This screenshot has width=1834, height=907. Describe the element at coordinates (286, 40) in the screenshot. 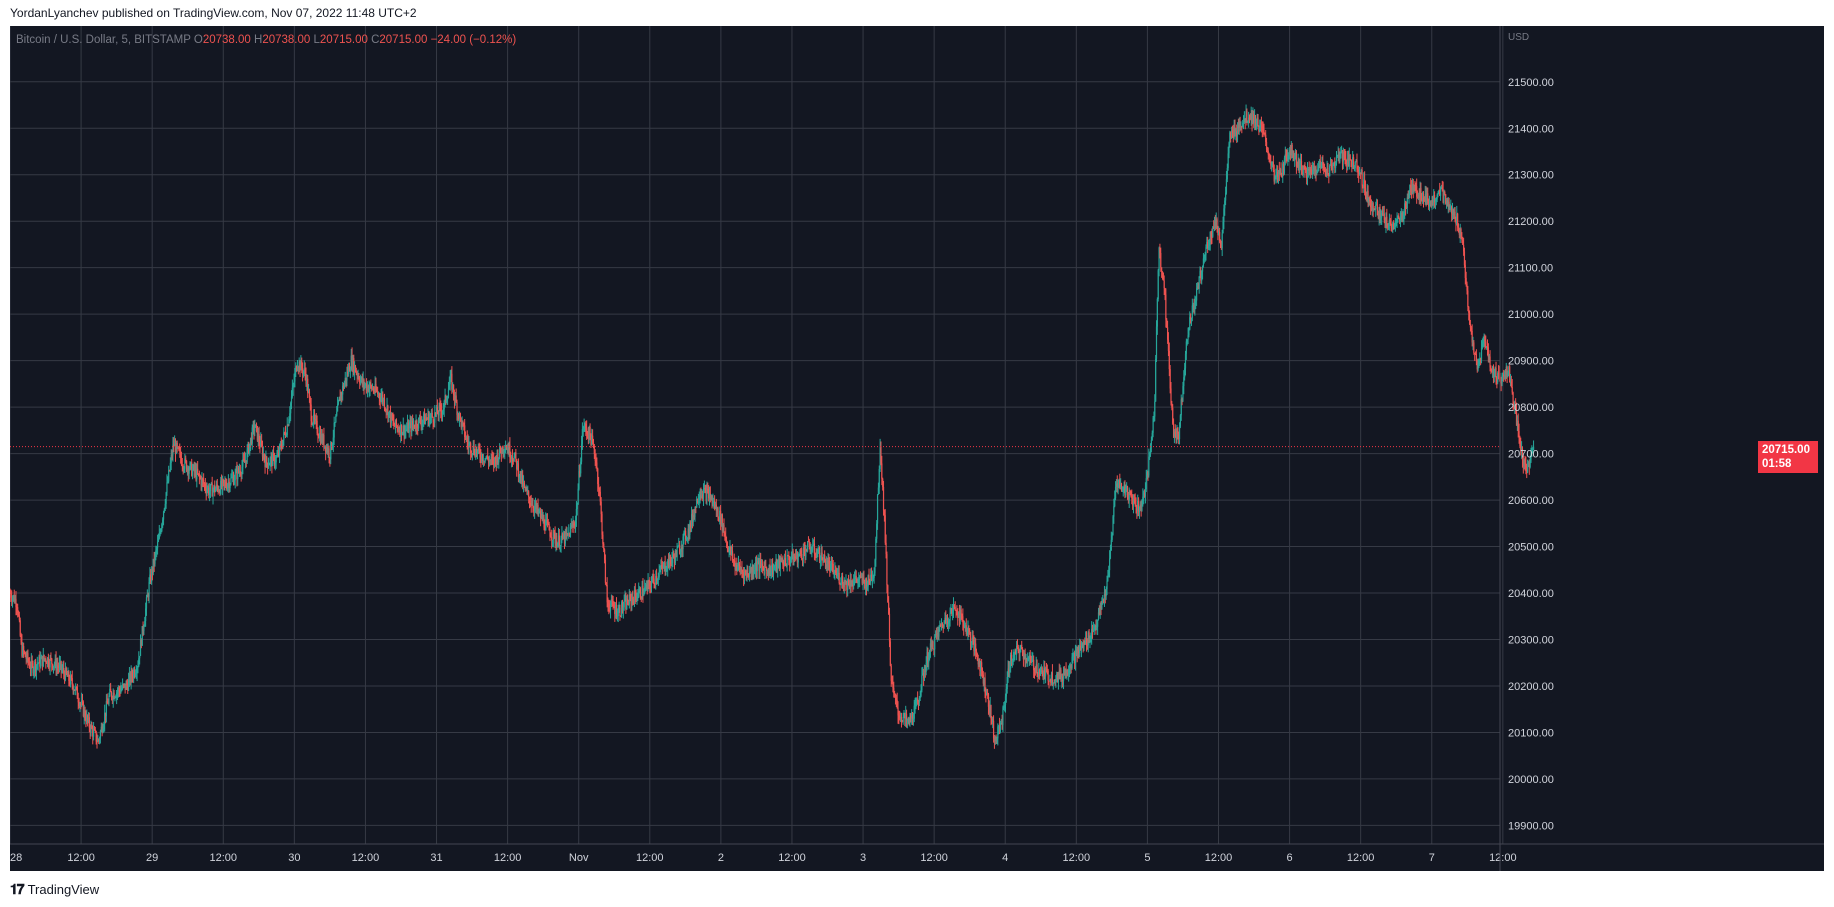

I see `legend-high: 20738.00` at that location.